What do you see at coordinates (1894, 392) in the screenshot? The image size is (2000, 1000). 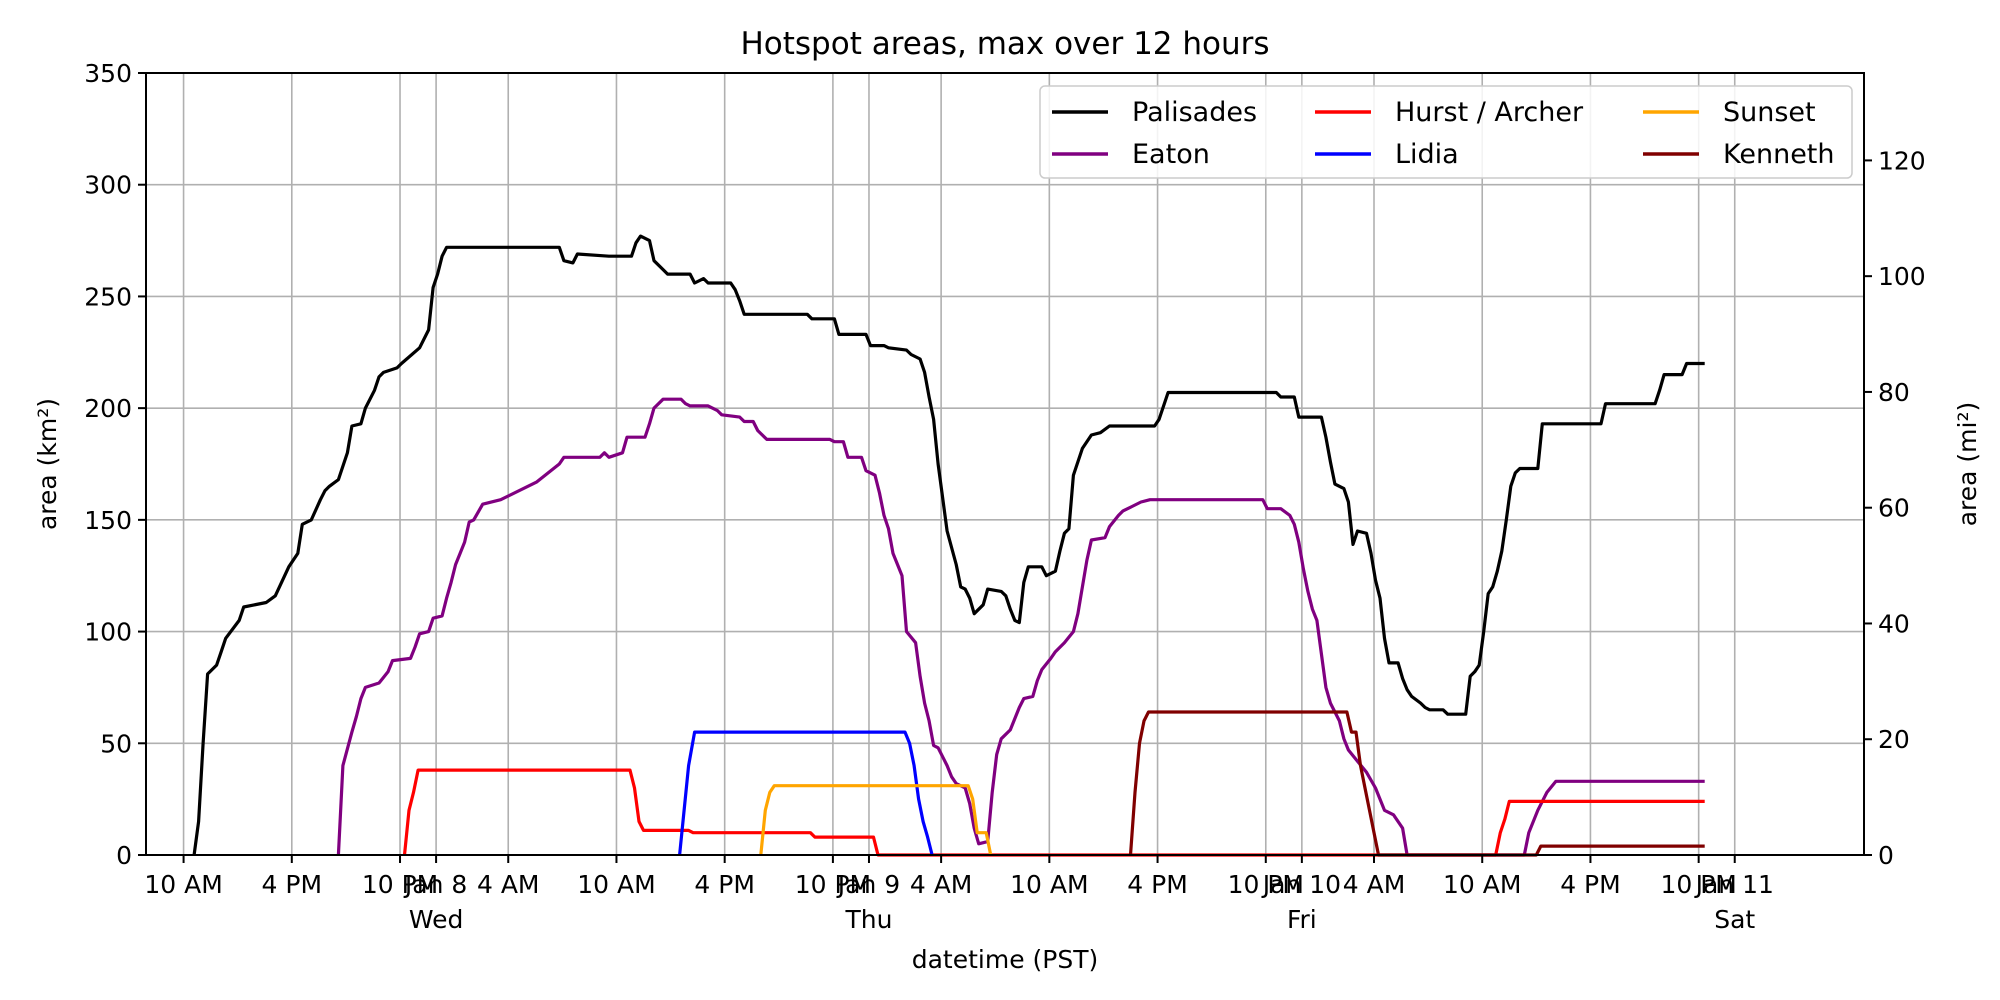 I see `y2-tick-label: 80` at bounding box center [1894, 392].